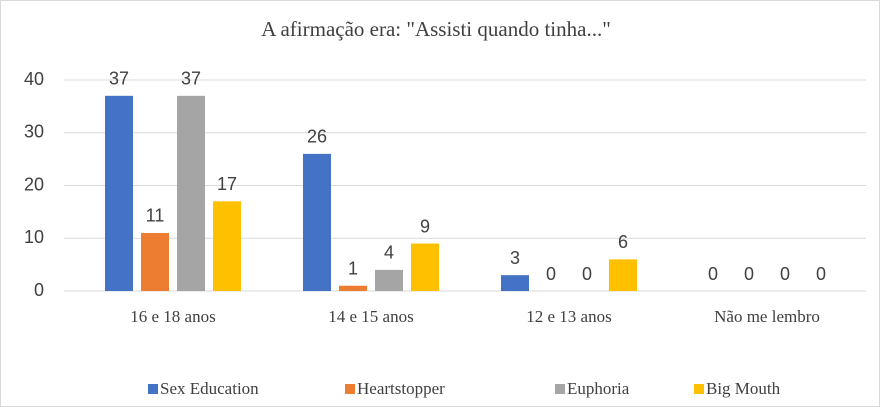 The image size is (880, 407). I want to click on y-tick-label: 10, so click(34, 237).